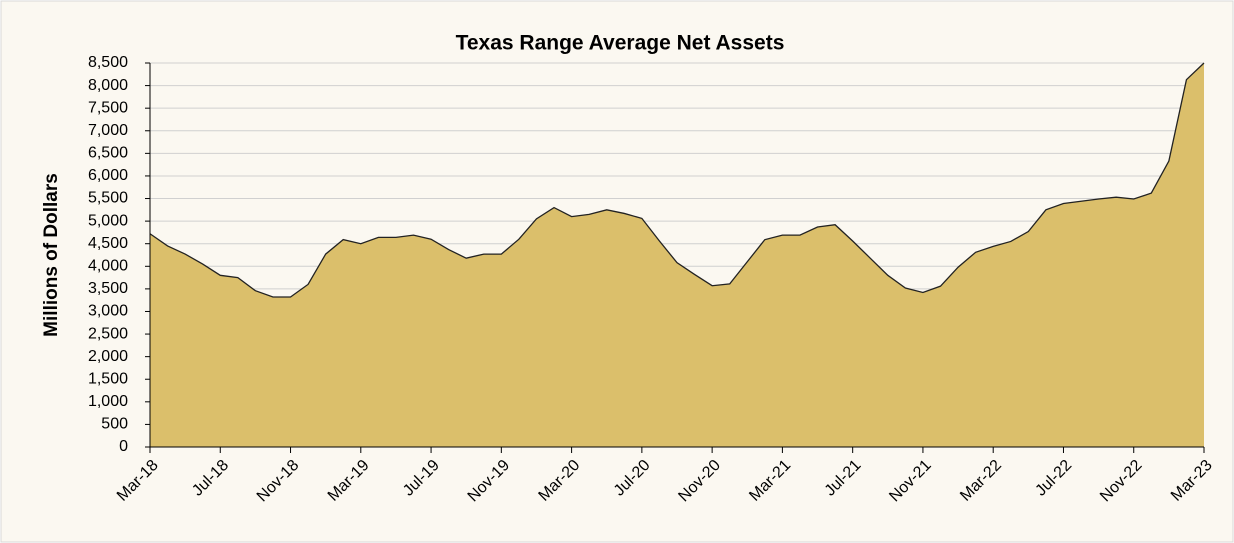 The image size is (1234, 543). Describe the element at coordinates (114, 424) in the screenshot. I see `y-tick-label: 500` at that location.